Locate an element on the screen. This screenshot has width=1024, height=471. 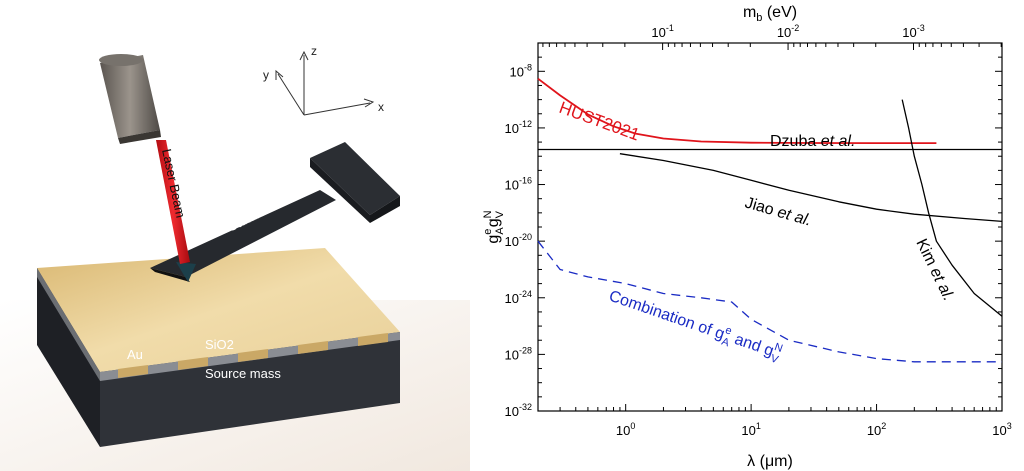
y-tick-label: 10-12 is located at coordinates (518, 127).